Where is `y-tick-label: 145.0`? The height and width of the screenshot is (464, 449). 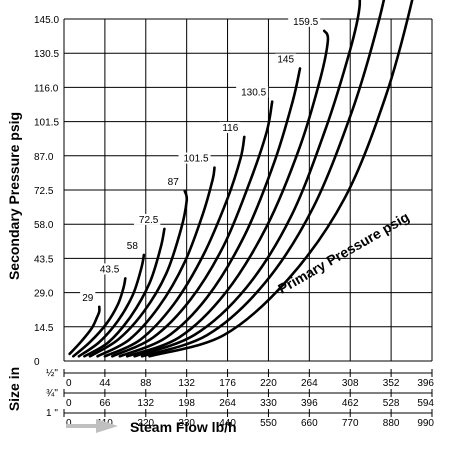 y-tick-label: 145.0 is located at coordinates (46, 20).